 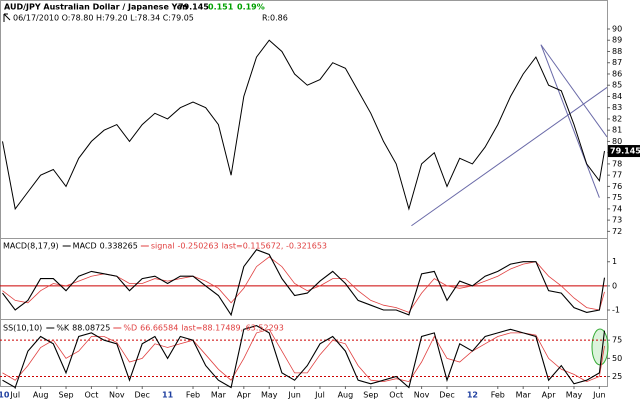 I want to click on panel-note: last=88.17489, 63.52293, so click(x=232, y=328).